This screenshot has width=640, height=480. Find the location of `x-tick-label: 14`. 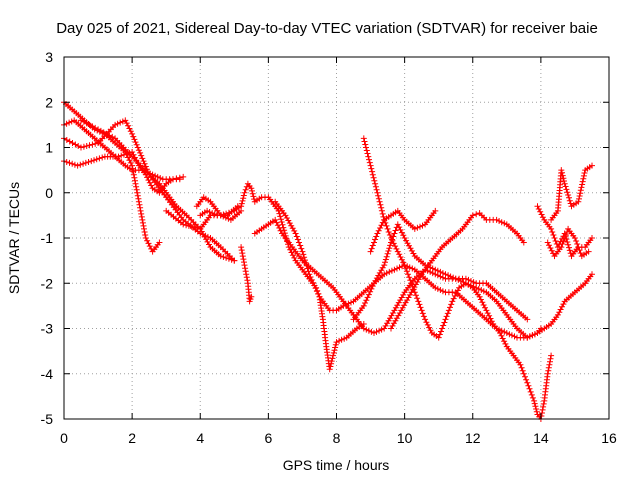

x-tick-label: 14 is located at coordinates (541, 438).